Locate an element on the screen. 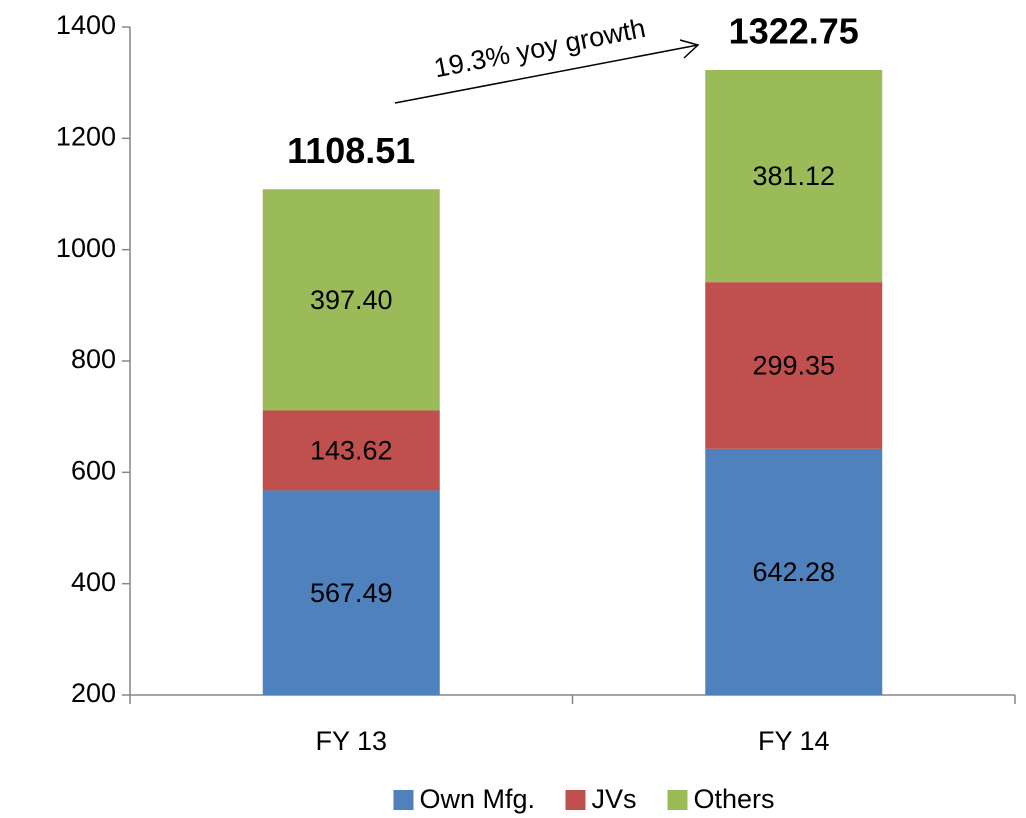  total-label: 1108.51 is located at coordinates (351, 150).